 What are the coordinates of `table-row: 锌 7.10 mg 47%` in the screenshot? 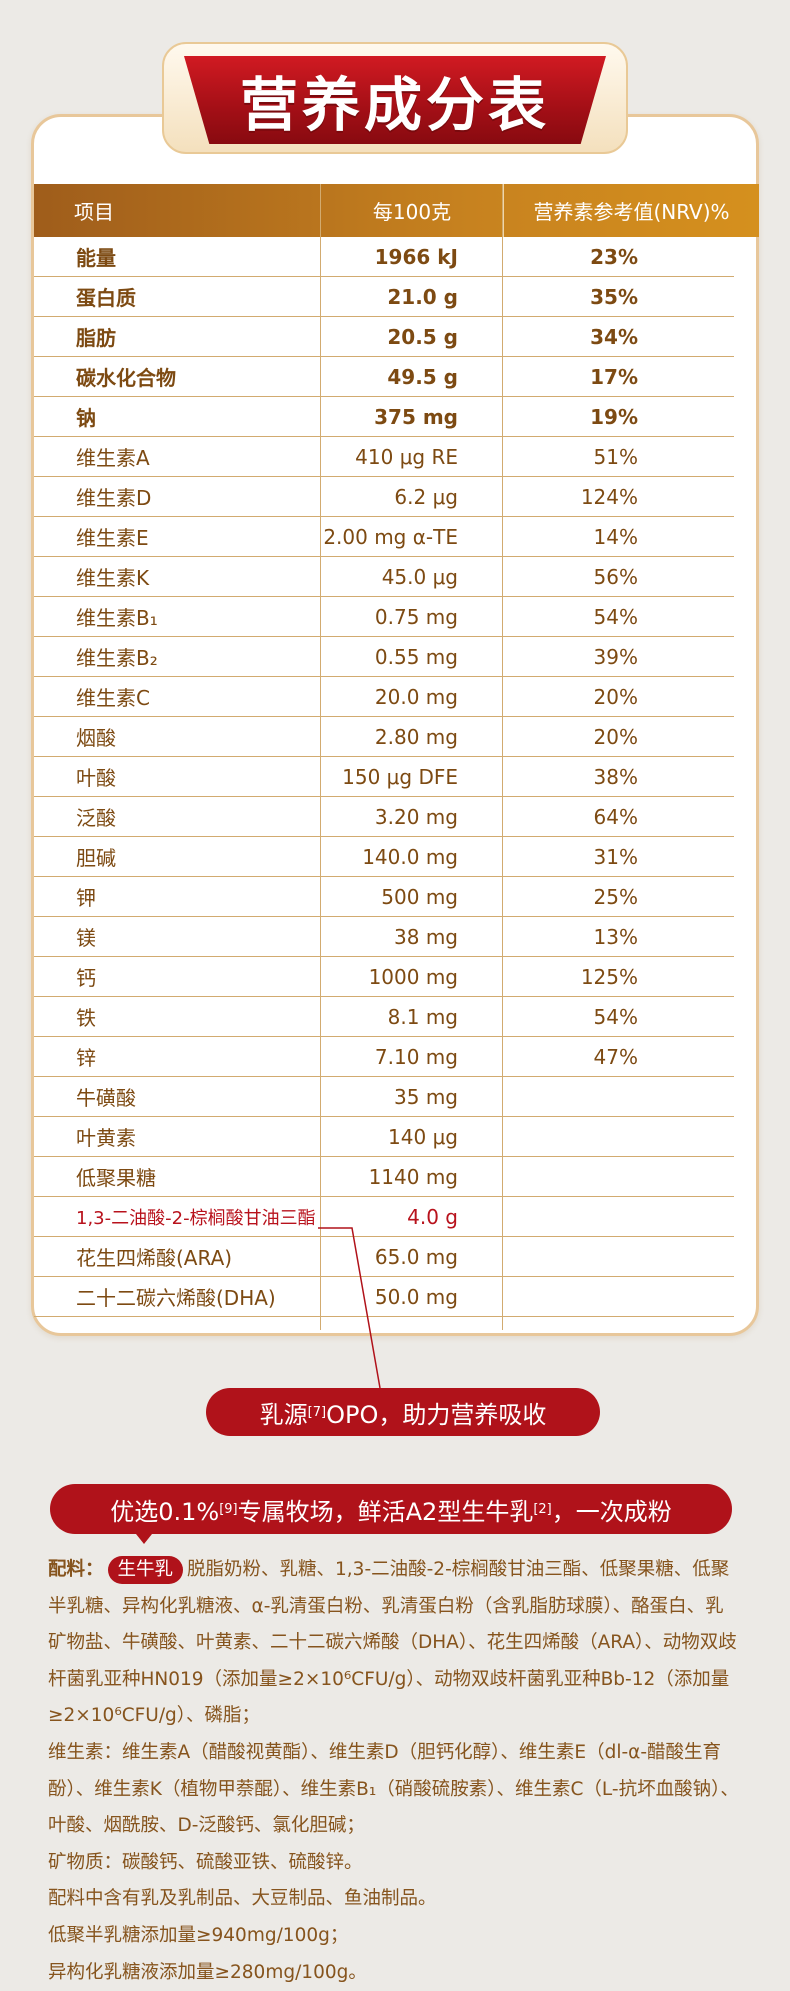 It's located at (384, 1057).